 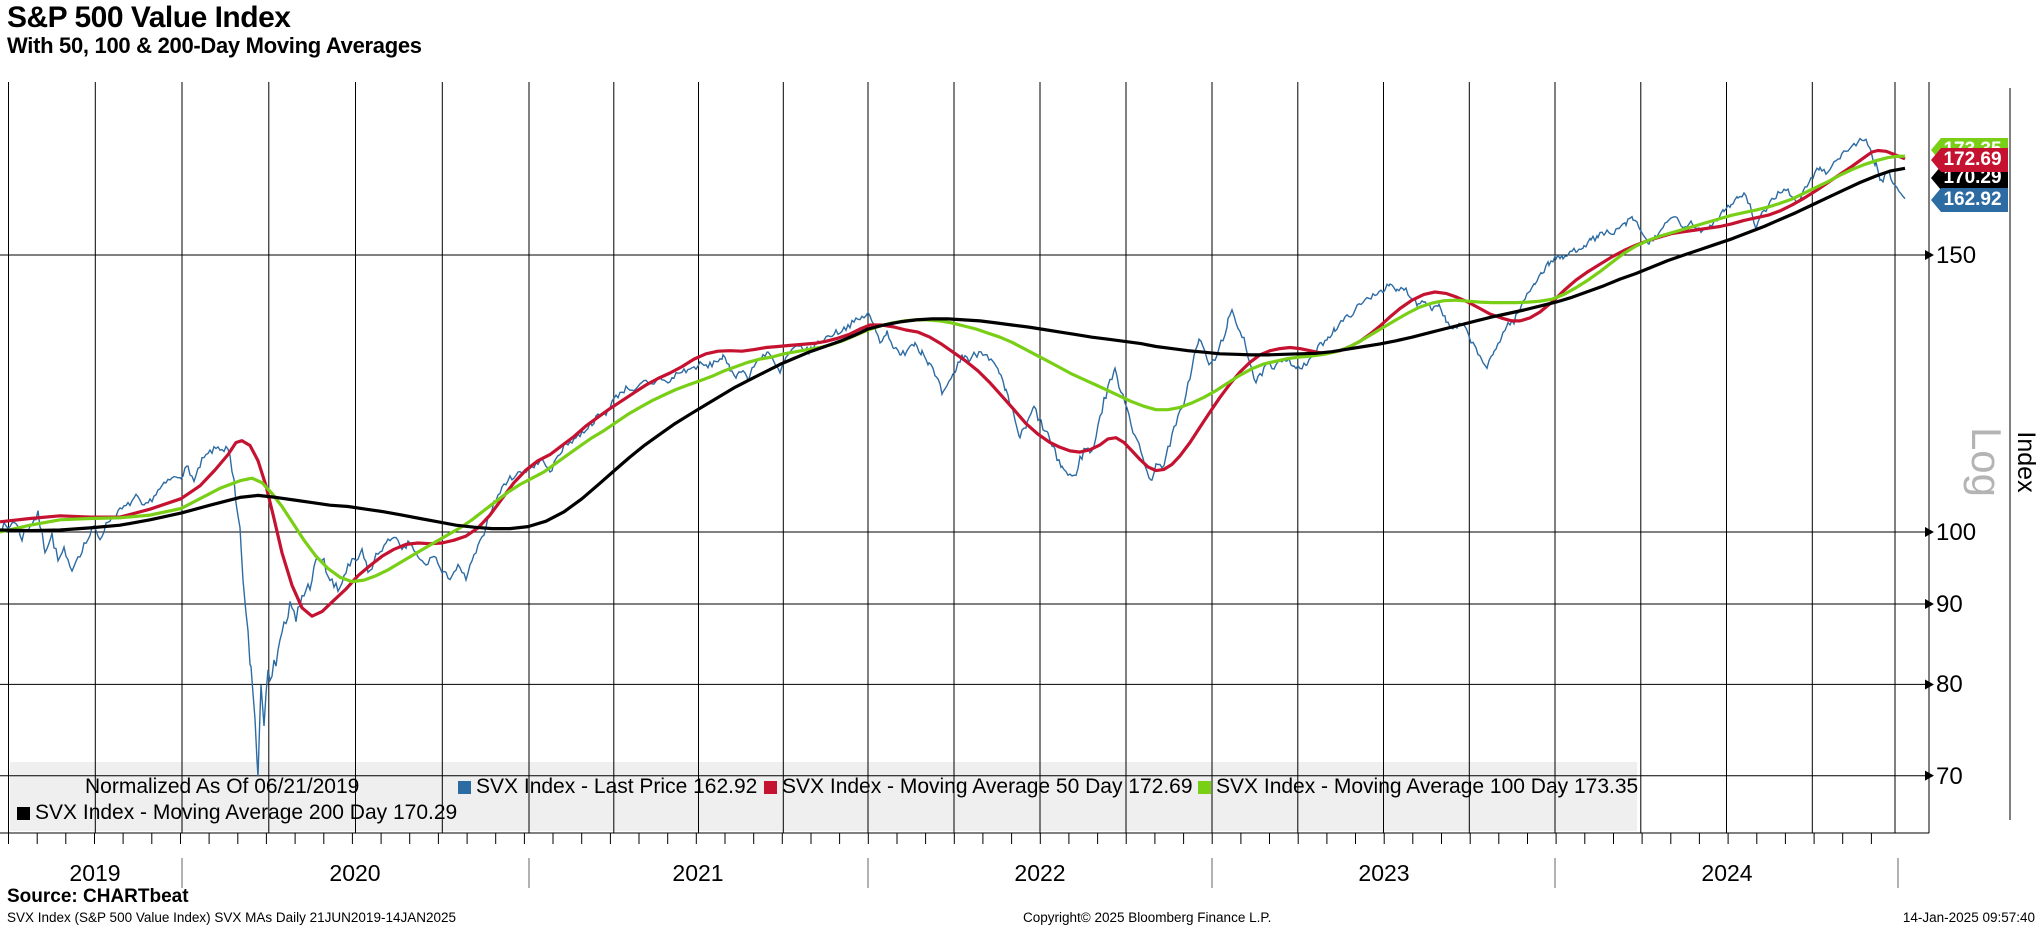 What do you see at coordinates (149, 17) in the screenshot?
I see `page-title: S&P 500 Value Index` at bounding box center [149, 17].